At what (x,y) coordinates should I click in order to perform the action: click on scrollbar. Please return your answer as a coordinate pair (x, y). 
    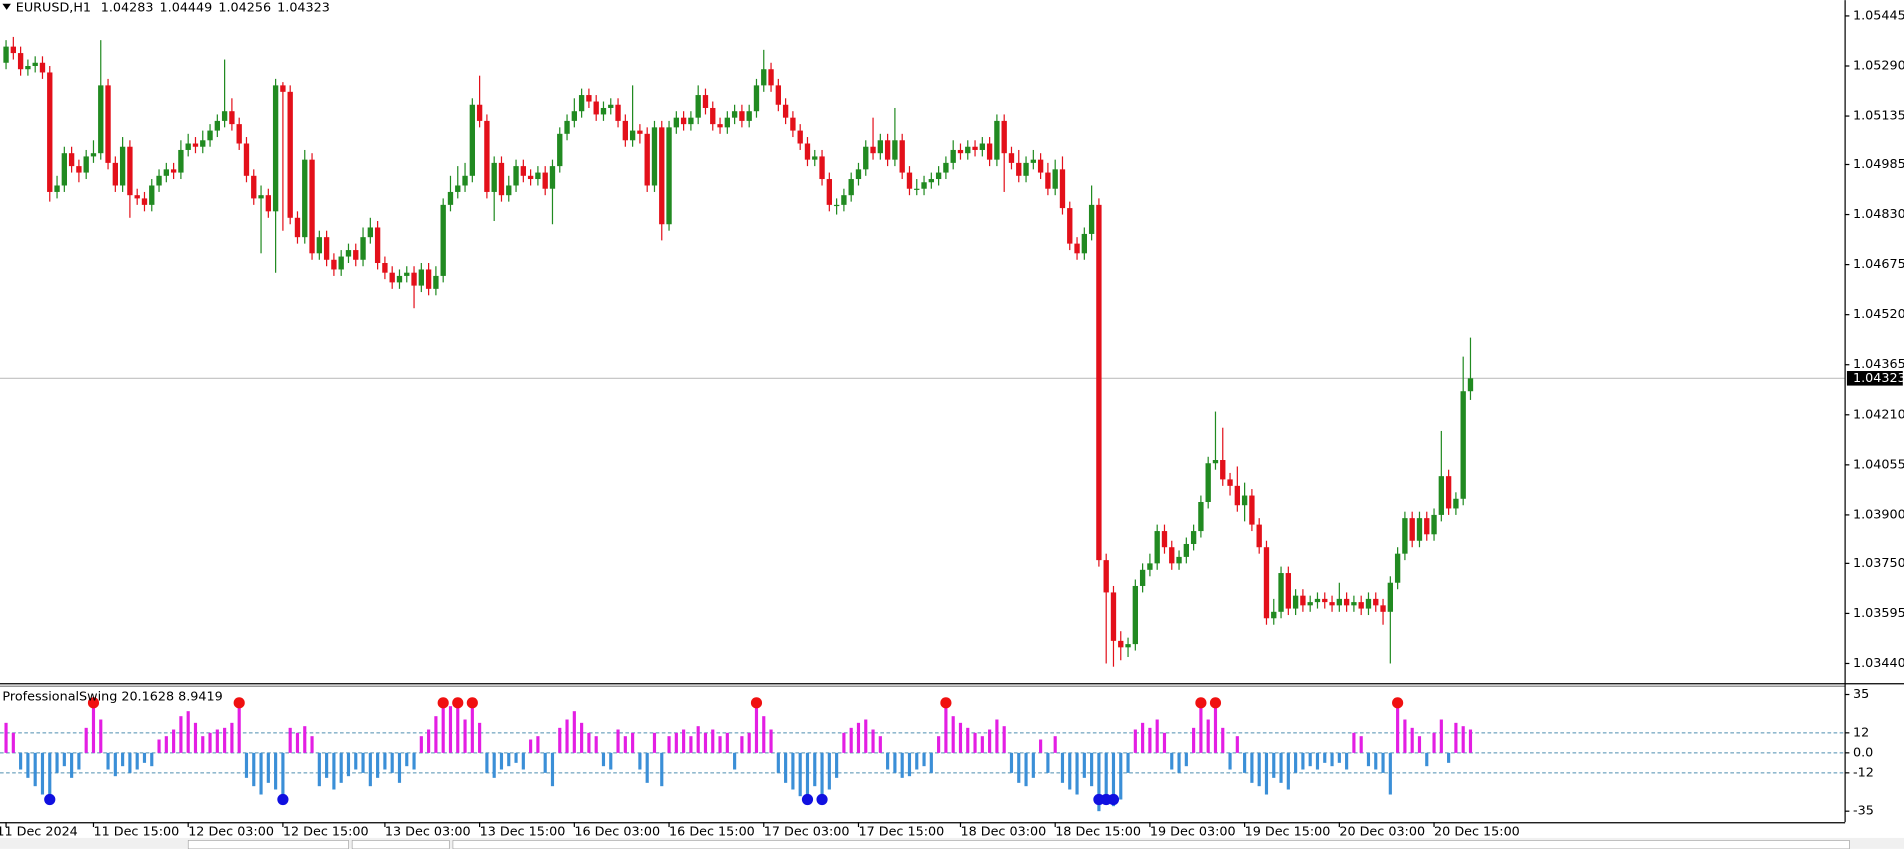
    Looking at the image, I should click on (1151, 844).